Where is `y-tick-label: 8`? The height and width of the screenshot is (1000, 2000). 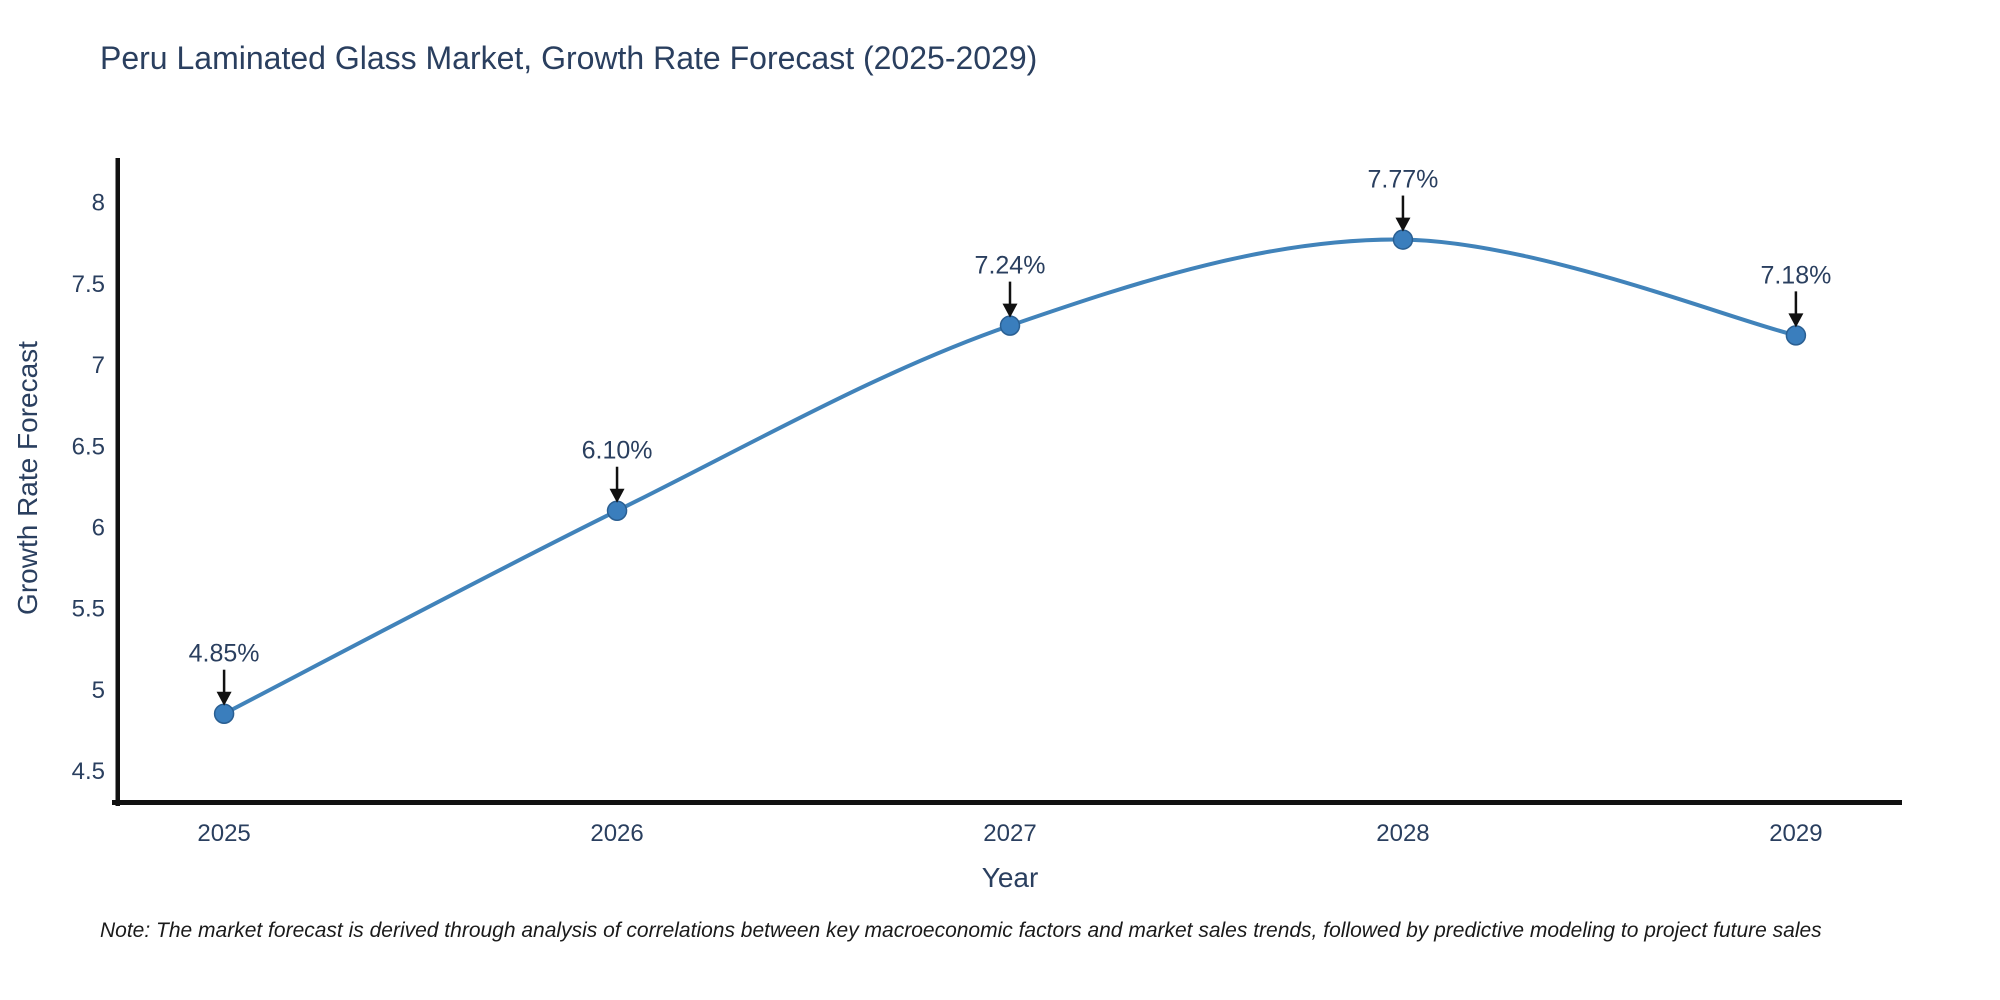
y-tick-label: 8 is located at coordinates (98, 203).